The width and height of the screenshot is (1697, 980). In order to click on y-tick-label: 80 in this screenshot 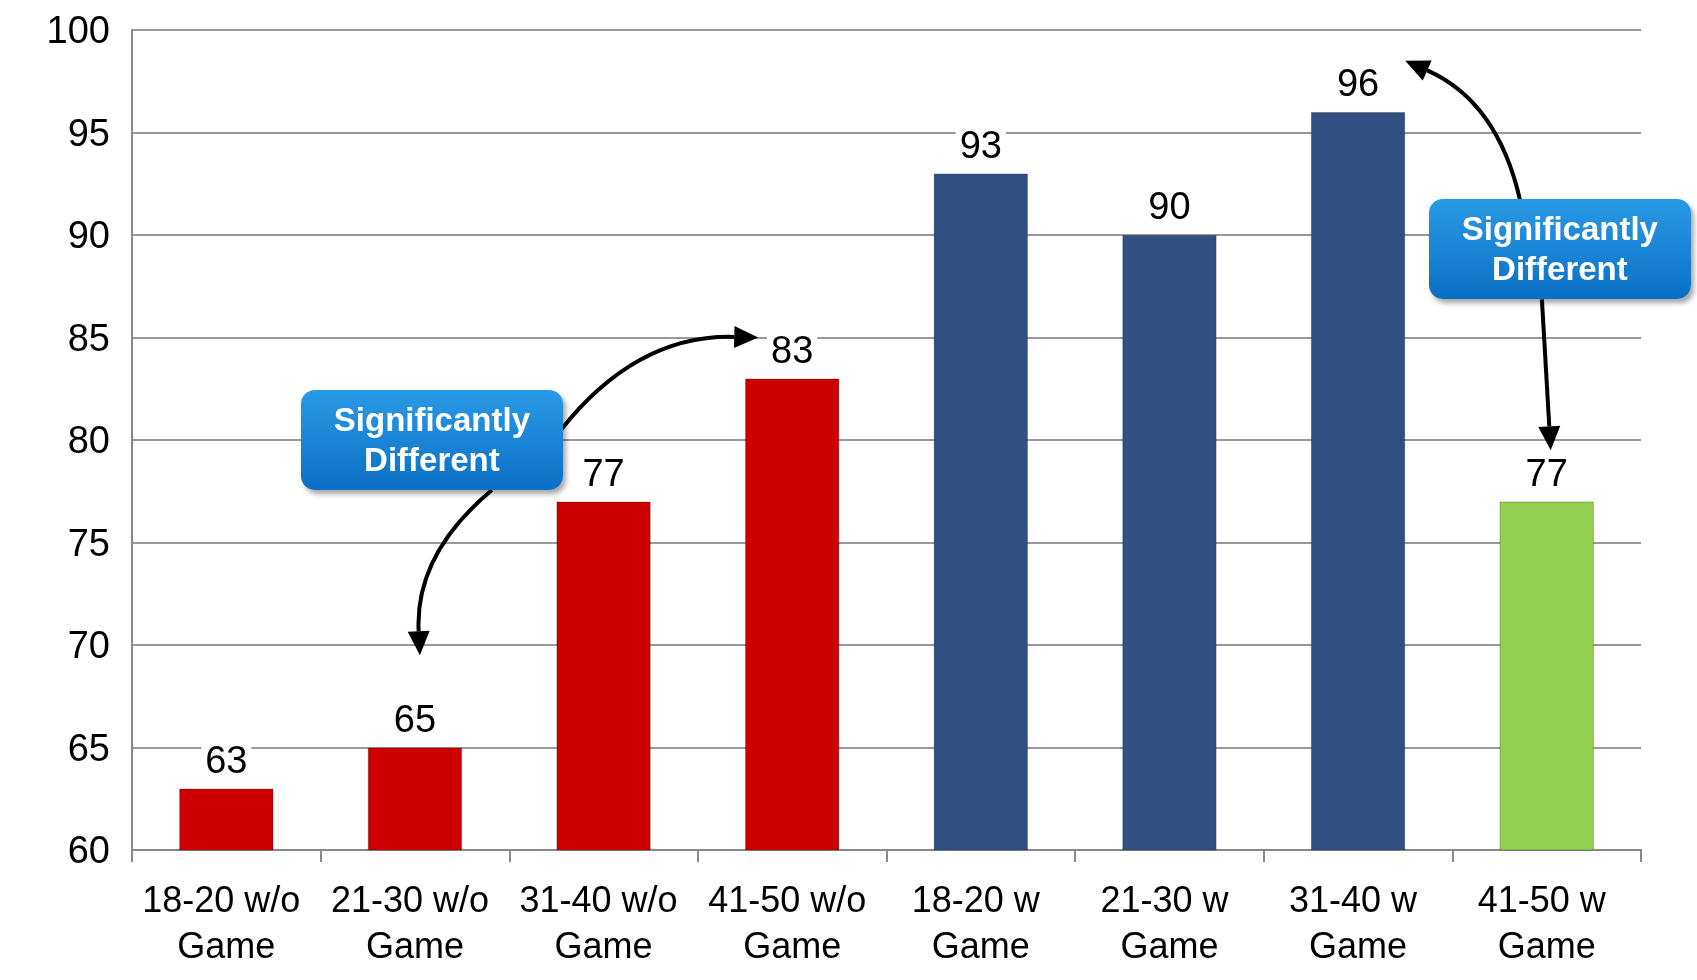, I will do `click(88, 440)`.